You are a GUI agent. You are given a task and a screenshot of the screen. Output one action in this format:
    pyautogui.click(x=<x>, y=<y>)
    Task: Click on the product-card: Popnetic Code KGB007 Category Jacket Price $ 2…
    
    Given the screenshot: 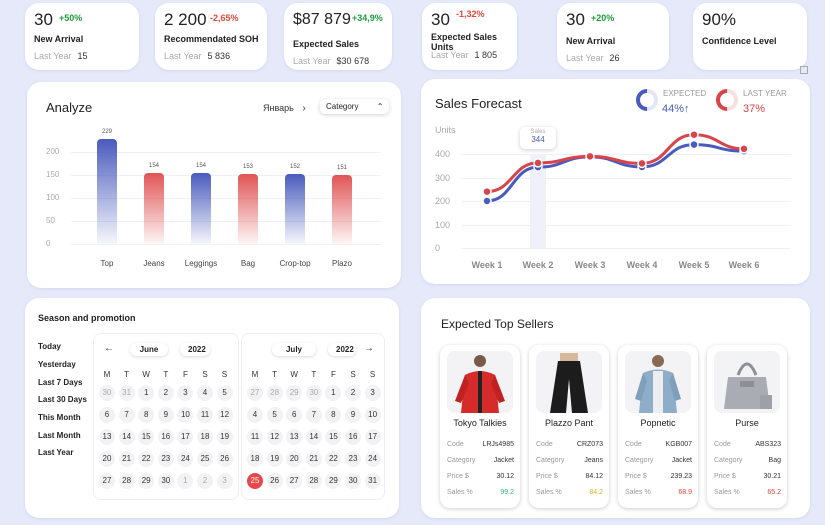 What is the action you would take?
    pyautogui.click(x=658, y=426)
    